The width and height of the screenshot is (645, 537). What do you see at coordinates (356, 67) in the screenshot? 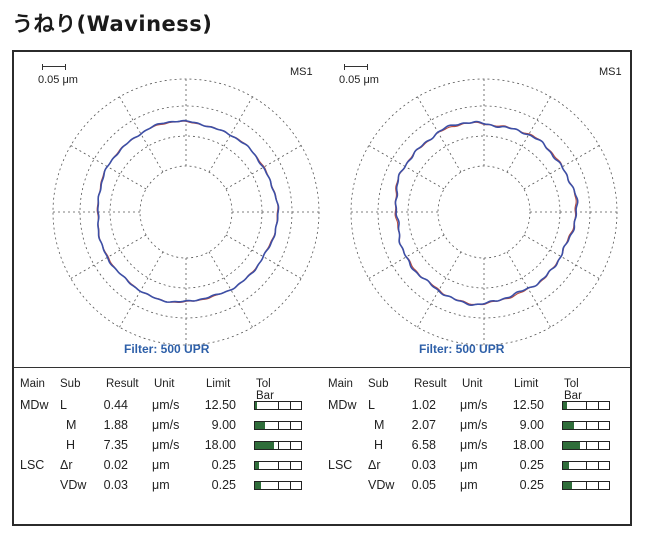
I see `scale-bar` at bounding box center [356, 67].